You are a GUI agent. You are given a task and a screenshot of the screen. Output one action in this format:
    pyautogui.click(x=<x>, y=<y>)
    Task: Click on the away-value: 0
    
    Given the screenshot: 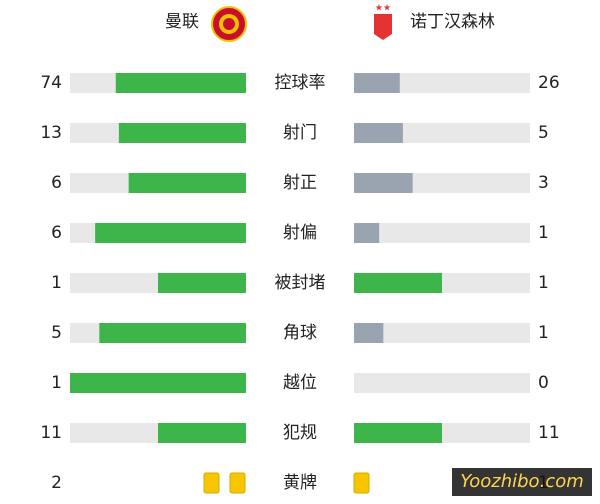 What is the action you would take?
    pyautogui.click(x=543, y=383)
    